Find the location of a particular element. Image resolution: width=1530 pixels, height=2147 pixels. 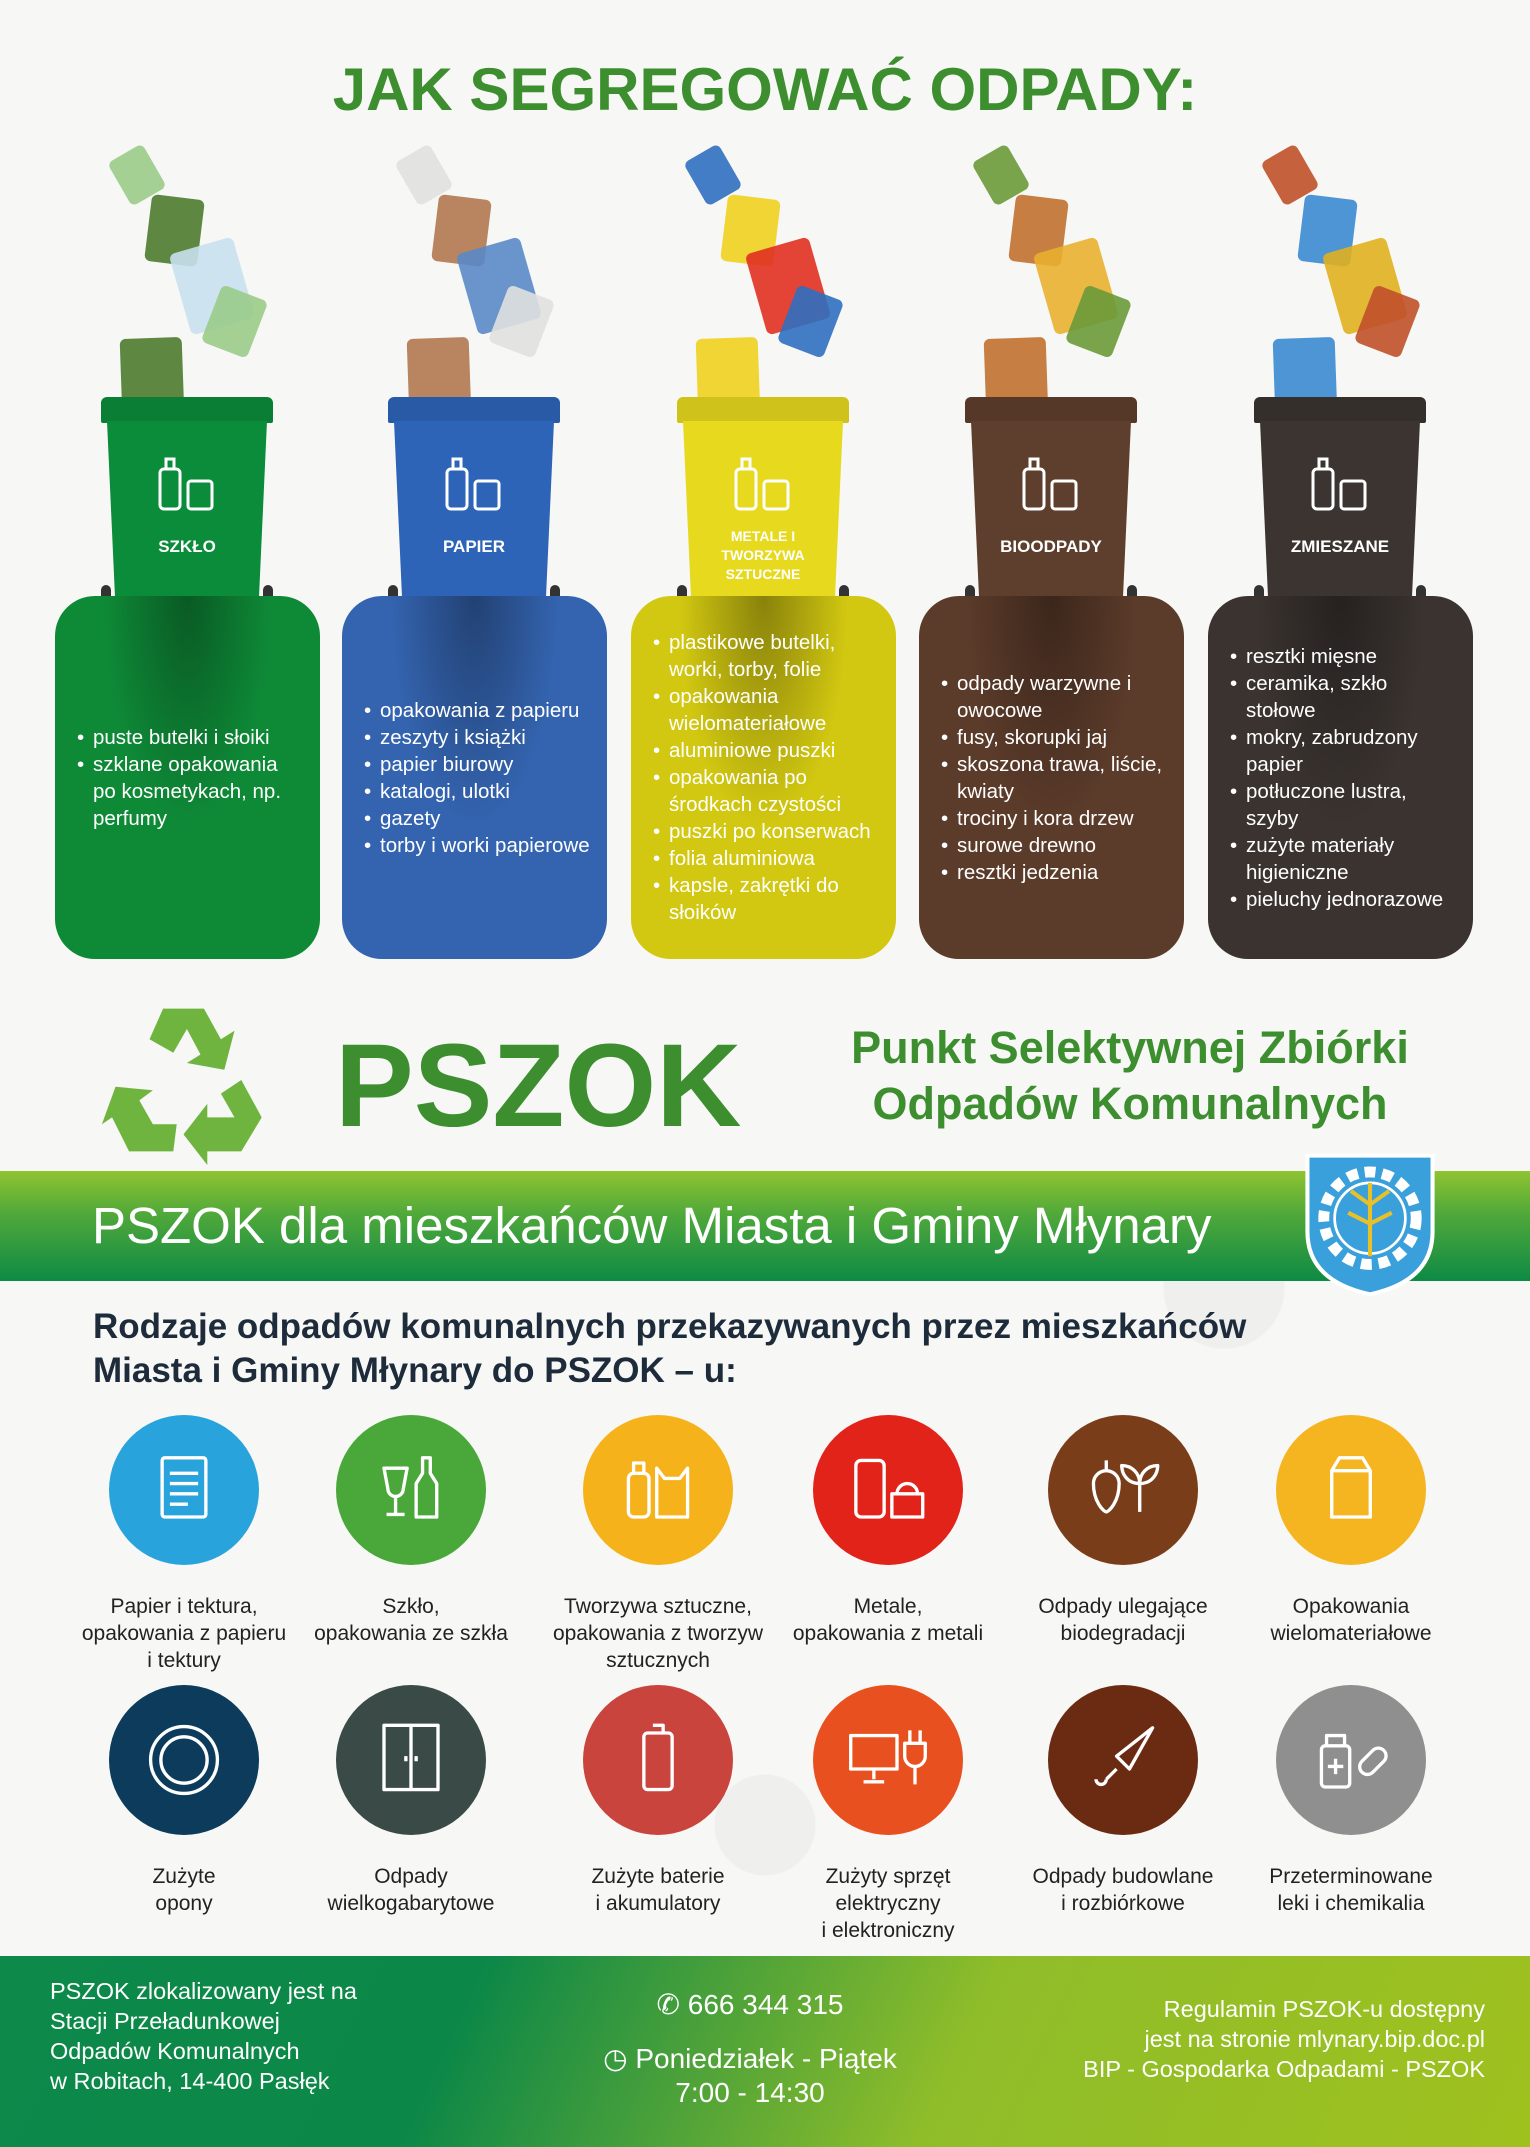

category-carton: Opakowania wielomateriałowe is located at coordinates (1351, 1531).